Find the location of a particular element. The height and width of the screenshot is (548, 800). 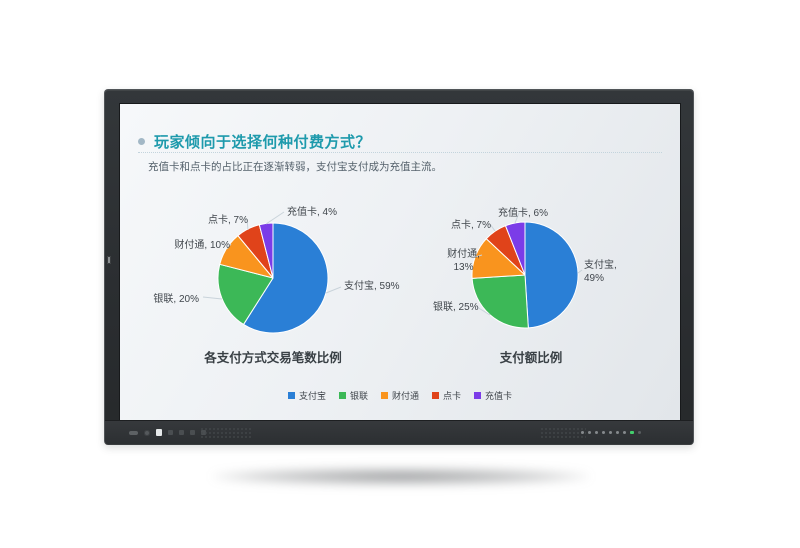

pie-label-支付宝: 支付宝, 49% is located at coordinates (600, 272).